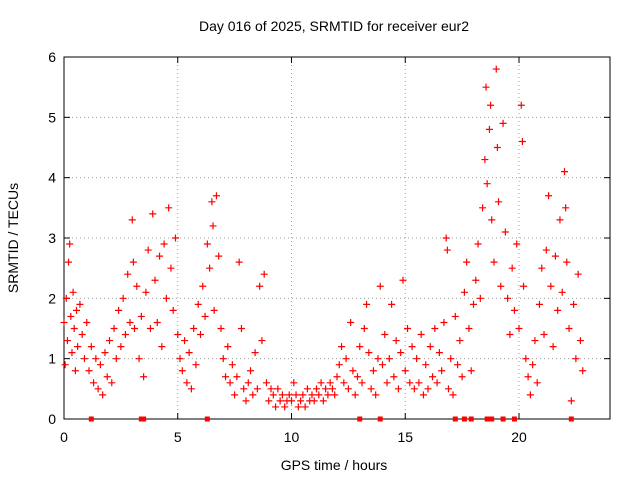 This screenshot has width=640, height=480. I want to click on x-axis-label: GPS time / hours, so click(334, 465).